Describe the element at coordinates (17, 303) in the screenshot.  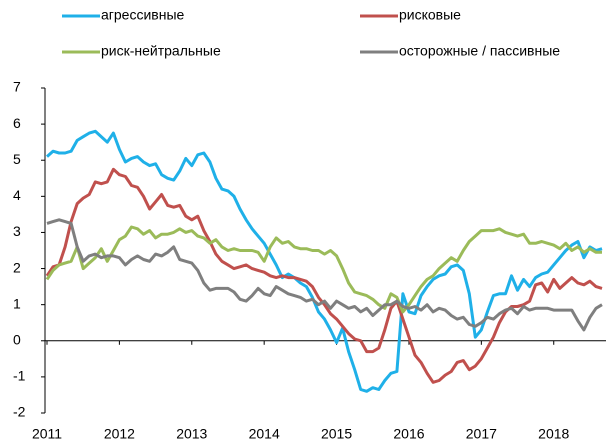
I see `y-tick-label: 1` at that location.